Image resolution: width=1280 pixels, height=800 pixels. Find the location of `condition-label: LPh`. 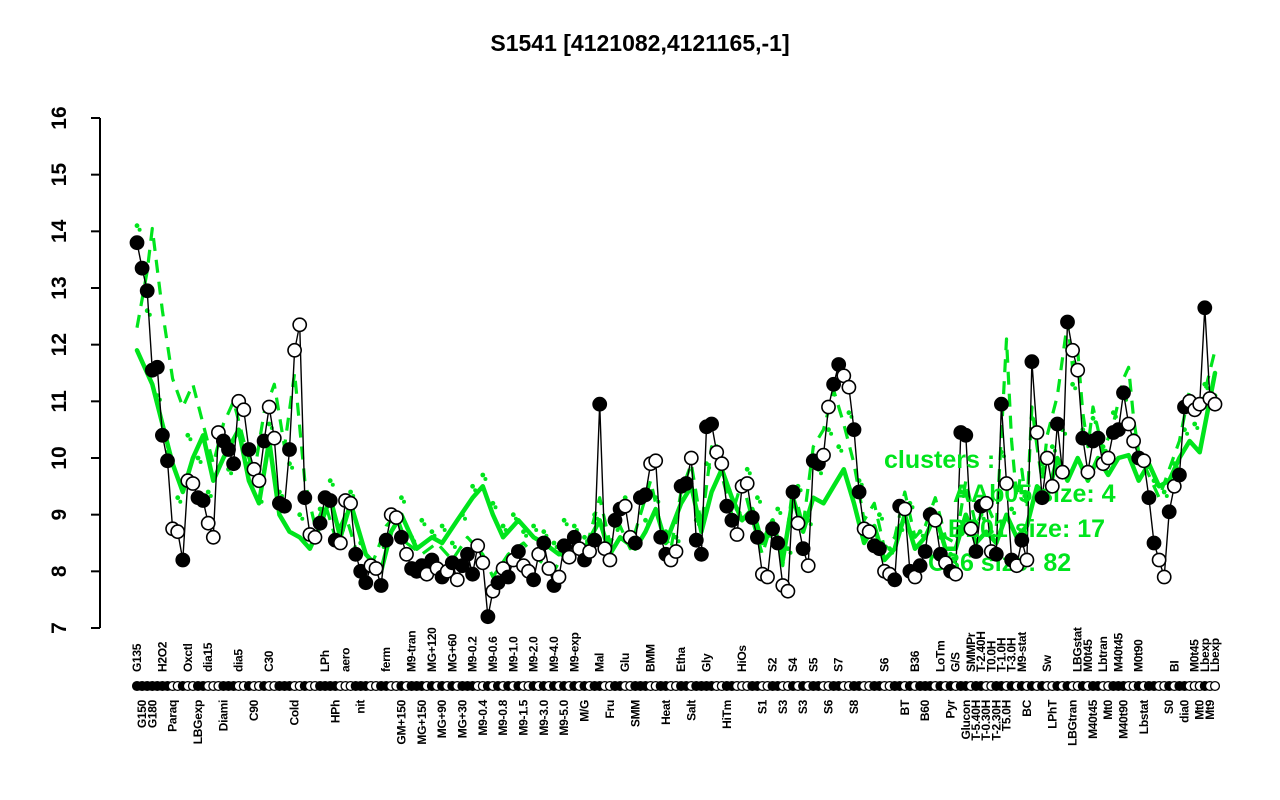

condition-label: LPh is located at coordinates (325, 661).